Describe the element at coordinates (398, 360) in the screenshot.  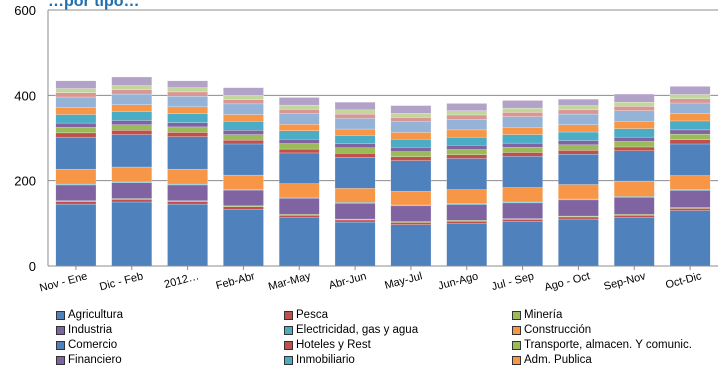
I see `legend-item: Inmobiliario` at that location.